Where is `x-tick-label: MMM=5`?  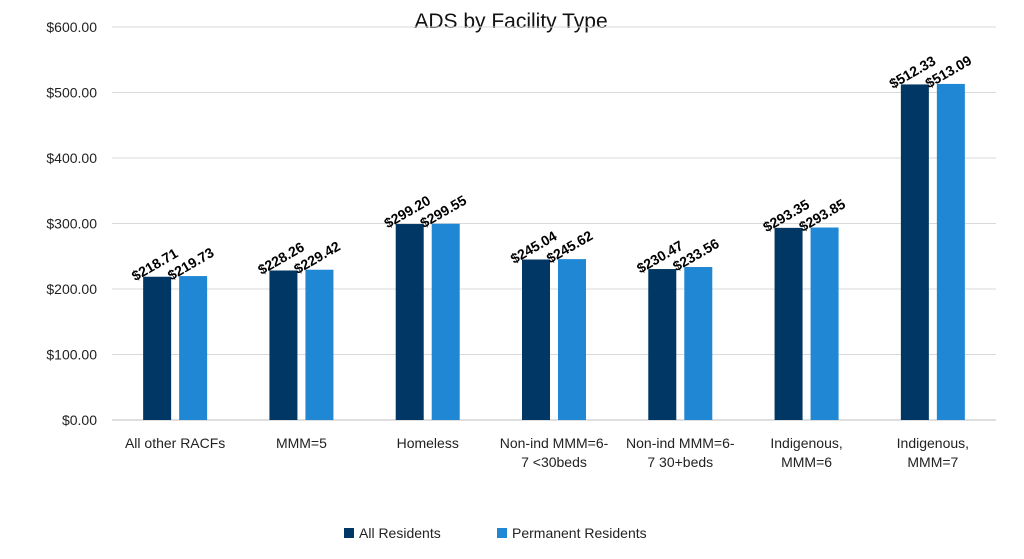 x-tick-label: MMM=5 is located at coordinates (301, 443).